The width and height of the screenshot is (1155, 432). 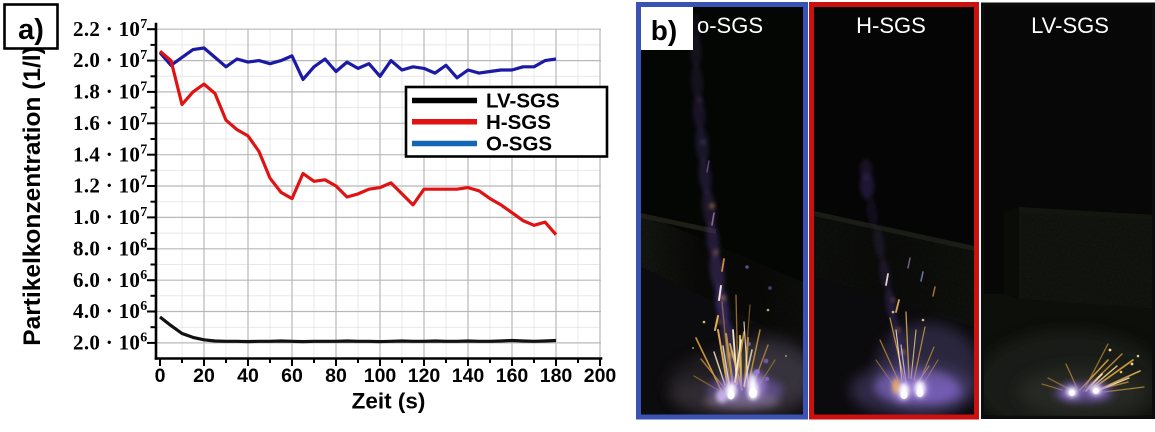 What do you see at coordinates (664, 30) in the screenshot?
I see `svg-text: b)` at bounding box center [664, 30].